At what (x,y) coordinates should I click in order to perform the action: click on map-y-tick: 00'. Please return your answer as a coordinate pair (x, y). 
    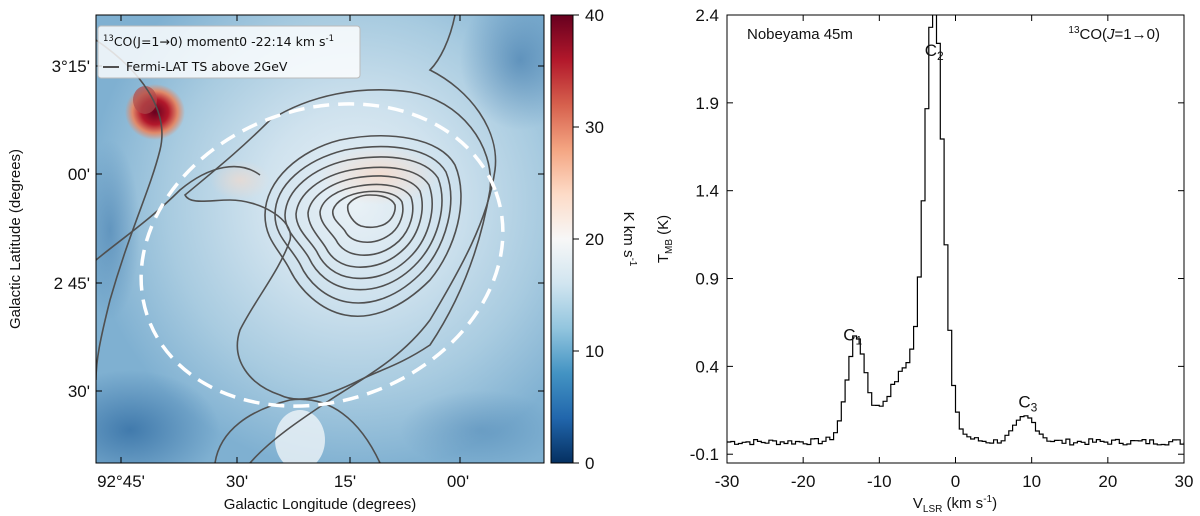
    Looking at the image, I should click on (79, 174).